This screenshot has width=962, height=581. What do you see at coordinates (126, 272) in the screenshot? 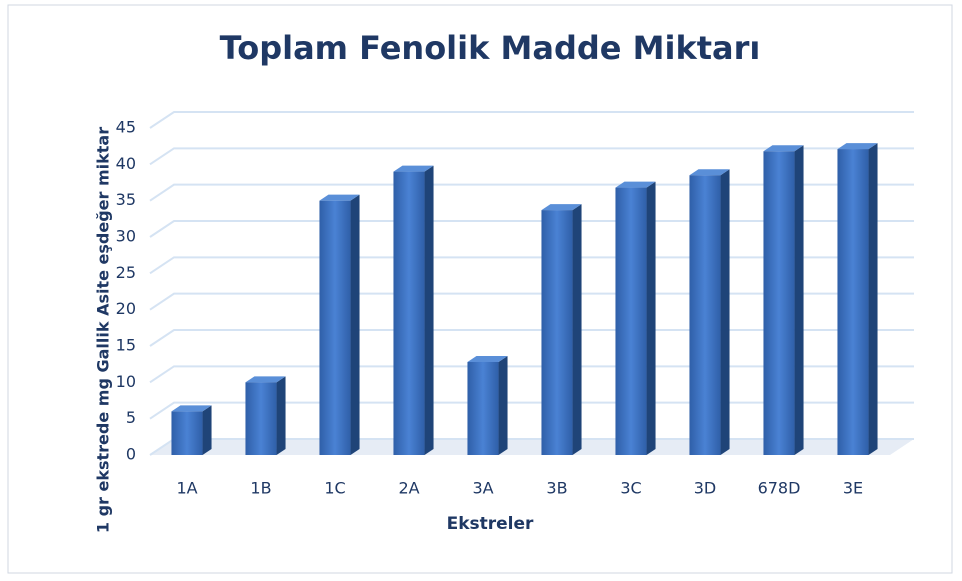
I see `y-tick-label: 25` at bounding box center [126, 272].